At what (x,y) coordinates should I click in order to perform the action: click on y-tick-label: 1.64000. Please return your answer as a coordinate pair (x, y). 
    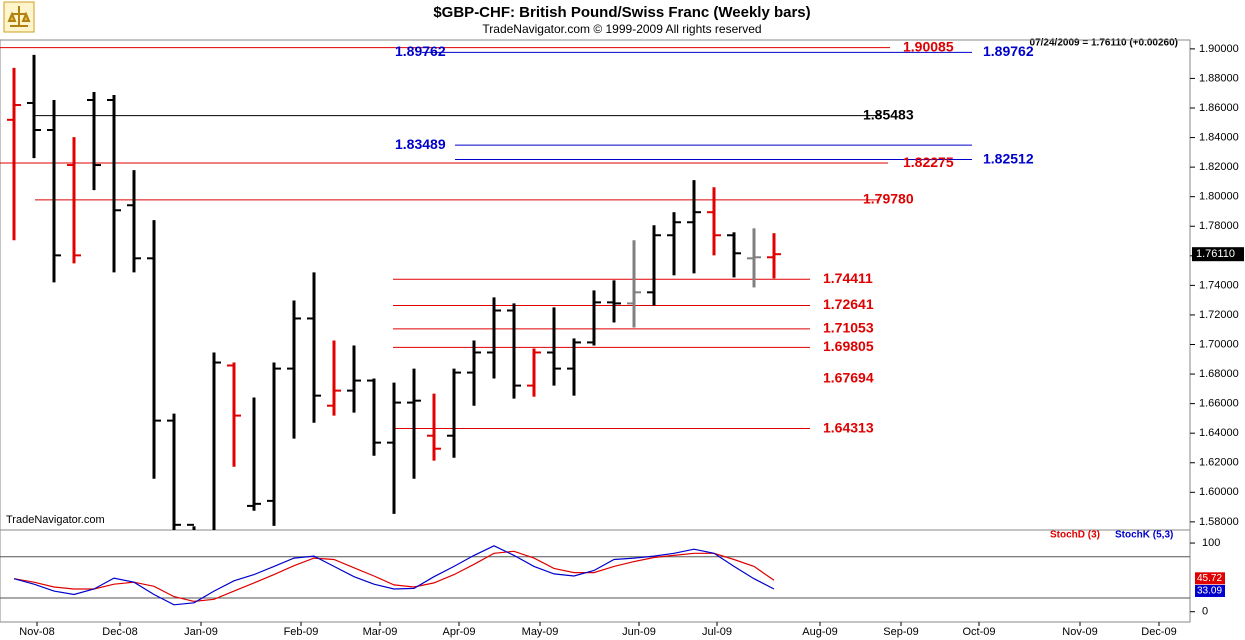
    Looking at the image, I should click on (1219, 433).